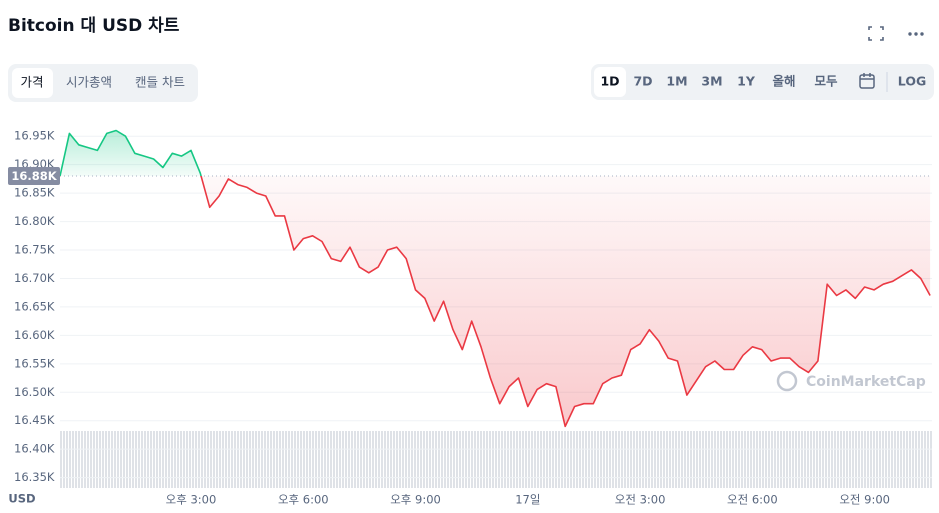 This screenshot has height=513, width=939. What do you see at coordinates (34, 250) in the screenshot?
I see `y-tick-label: 16.75K` at bounding box center [34, 250].